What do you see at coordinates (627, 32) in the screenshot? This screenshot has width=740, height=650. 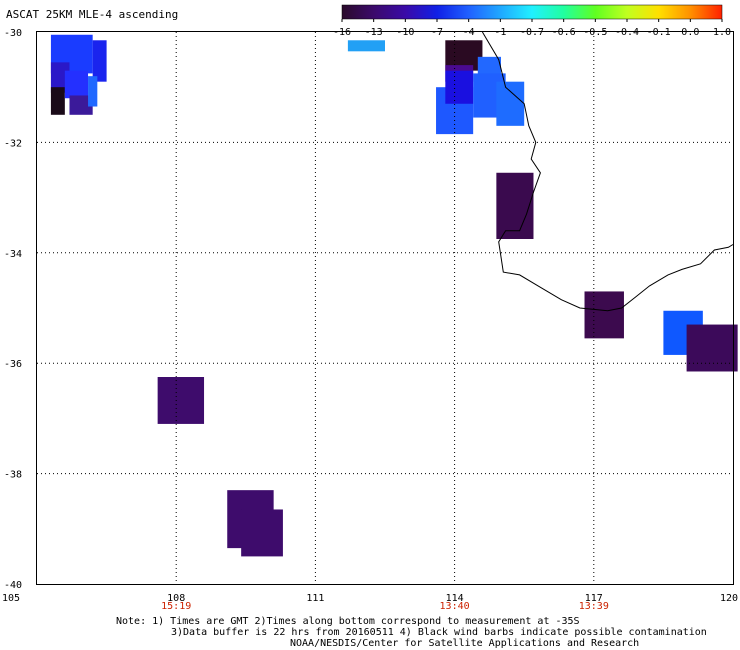 I see `colorbar-label: -0.4` at bounding box center [627, 32].